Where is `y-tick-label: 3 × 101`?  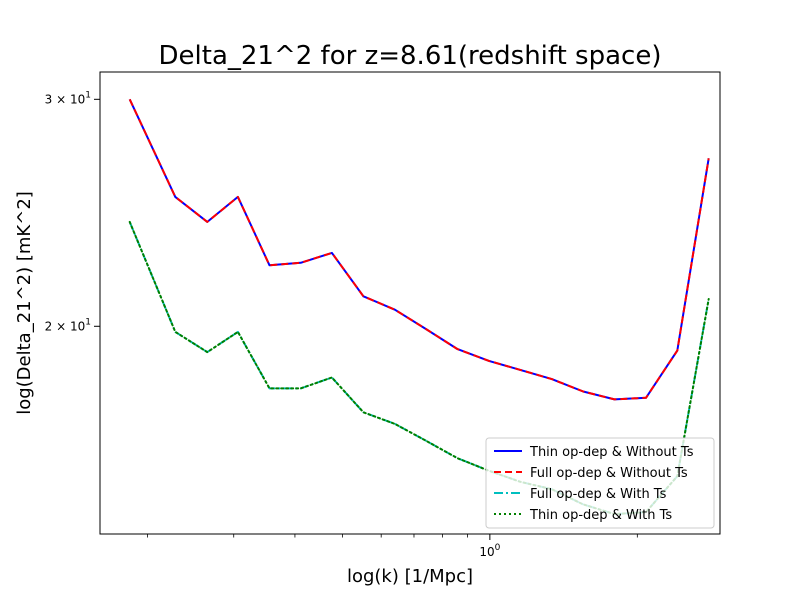 y-tick-label: 3 × 101 is located at coordinates (68, 98).